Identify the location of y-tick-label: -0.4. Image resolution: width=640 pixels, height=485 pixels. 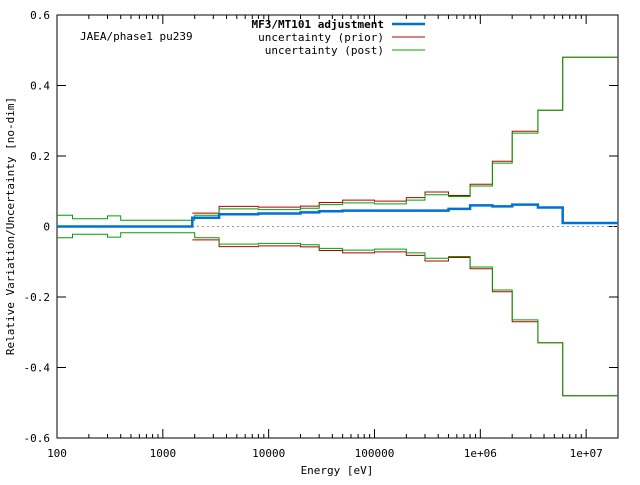
(37, 368).